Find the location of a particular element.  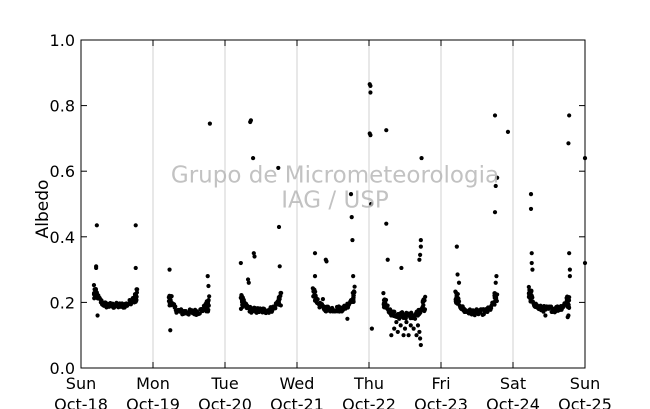

x-tick-label-date: Oct-24 is located at coordinates (513, 402).